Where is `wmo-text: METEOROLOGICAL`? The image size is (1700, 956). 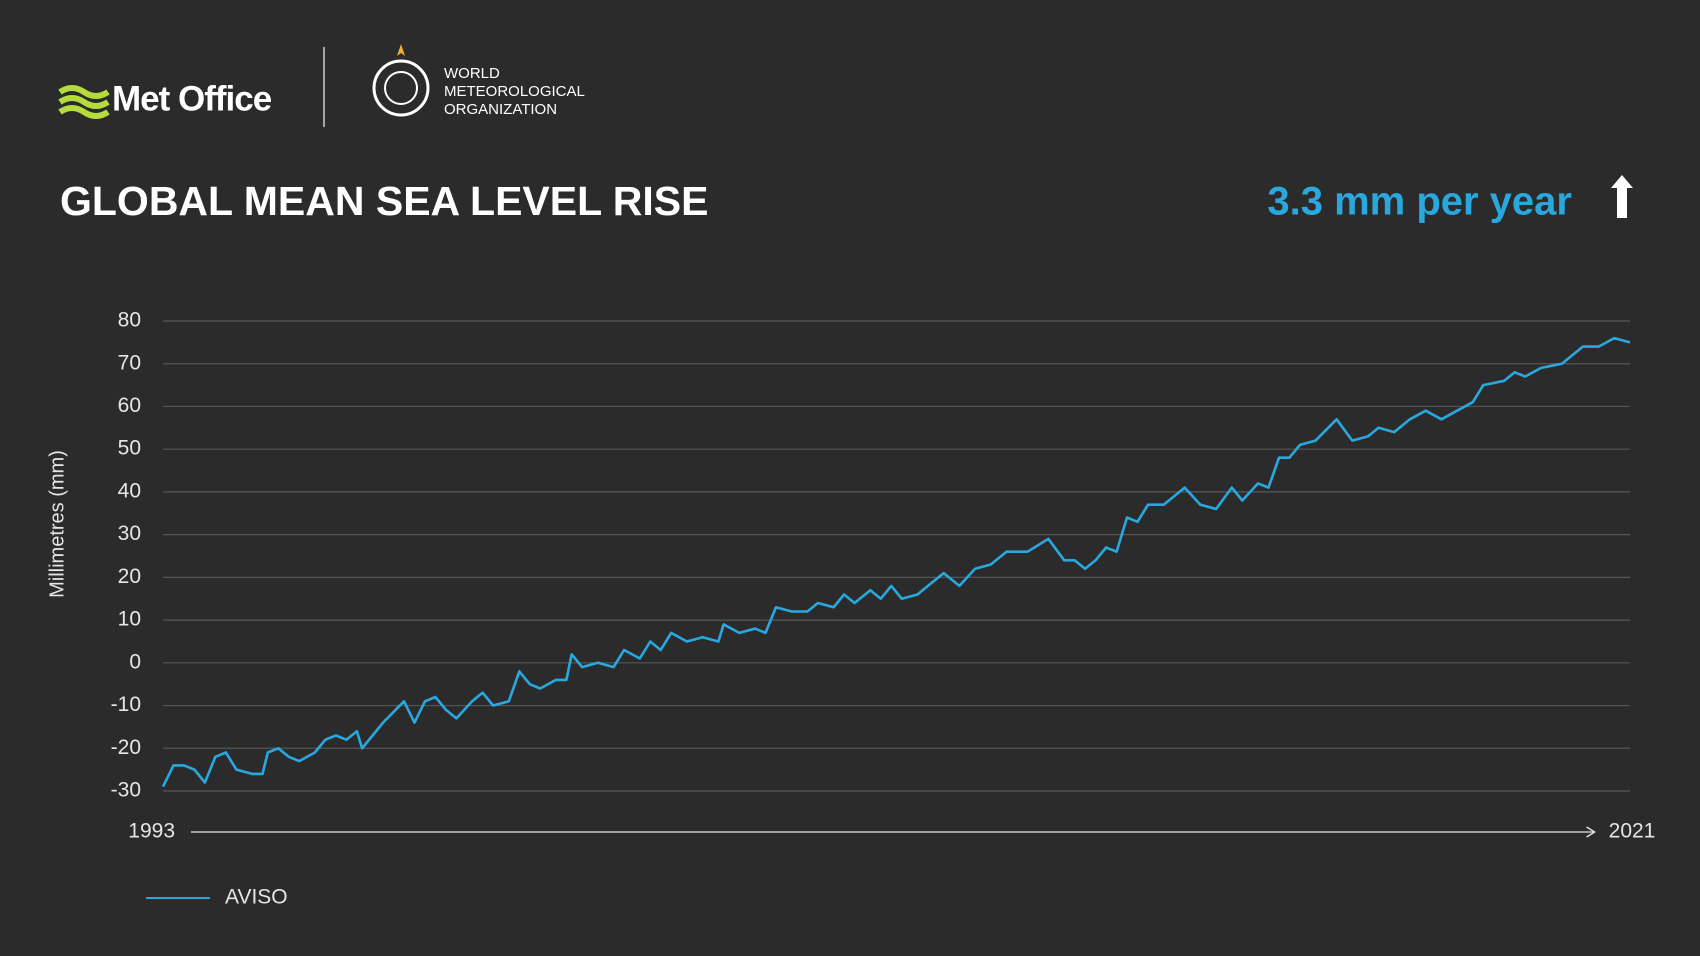 wmo-text: METEOROLOGICAL is located at coordinates (514, 91).